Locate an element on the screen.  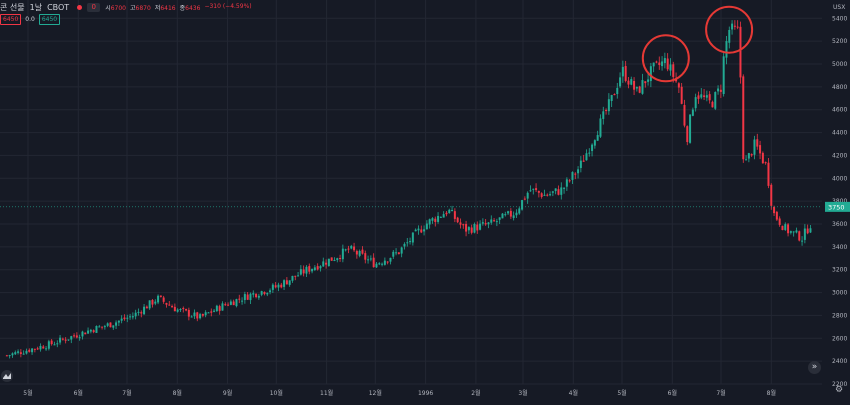
close-label: 종 is located at coordinates (182, 8).